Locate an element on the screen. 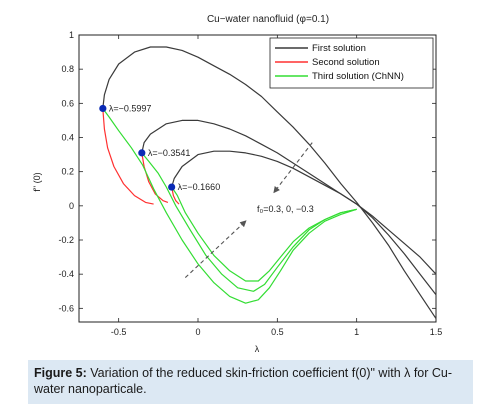 This screenshot has height=410, width=482. x-axis-label: λ is located at coordinates (257, 349).